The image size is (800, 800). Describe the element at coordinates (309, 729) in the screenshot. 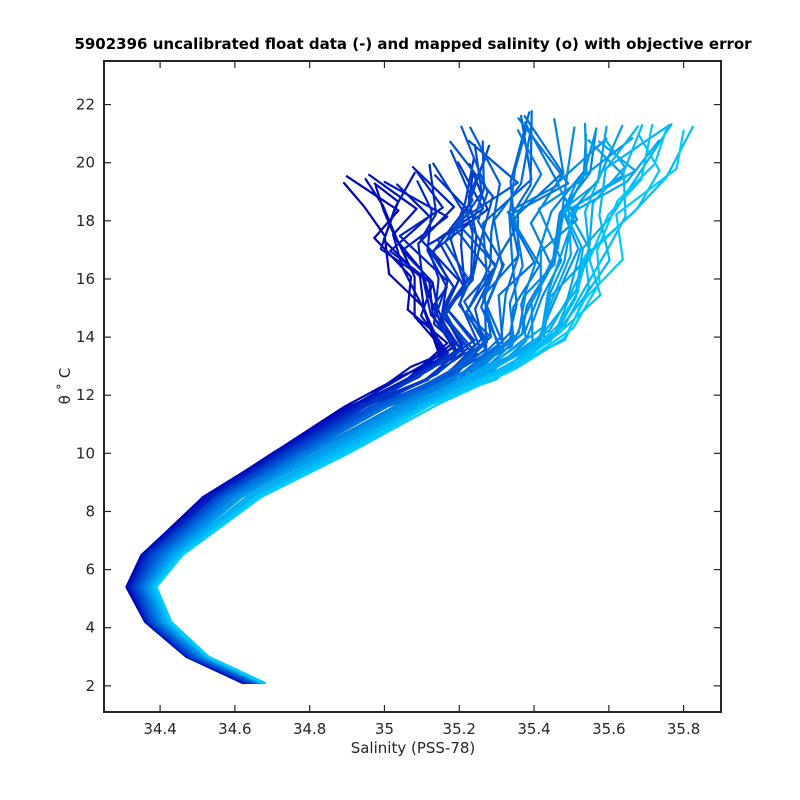

I see `x-tick-label: 34.8` at that location.